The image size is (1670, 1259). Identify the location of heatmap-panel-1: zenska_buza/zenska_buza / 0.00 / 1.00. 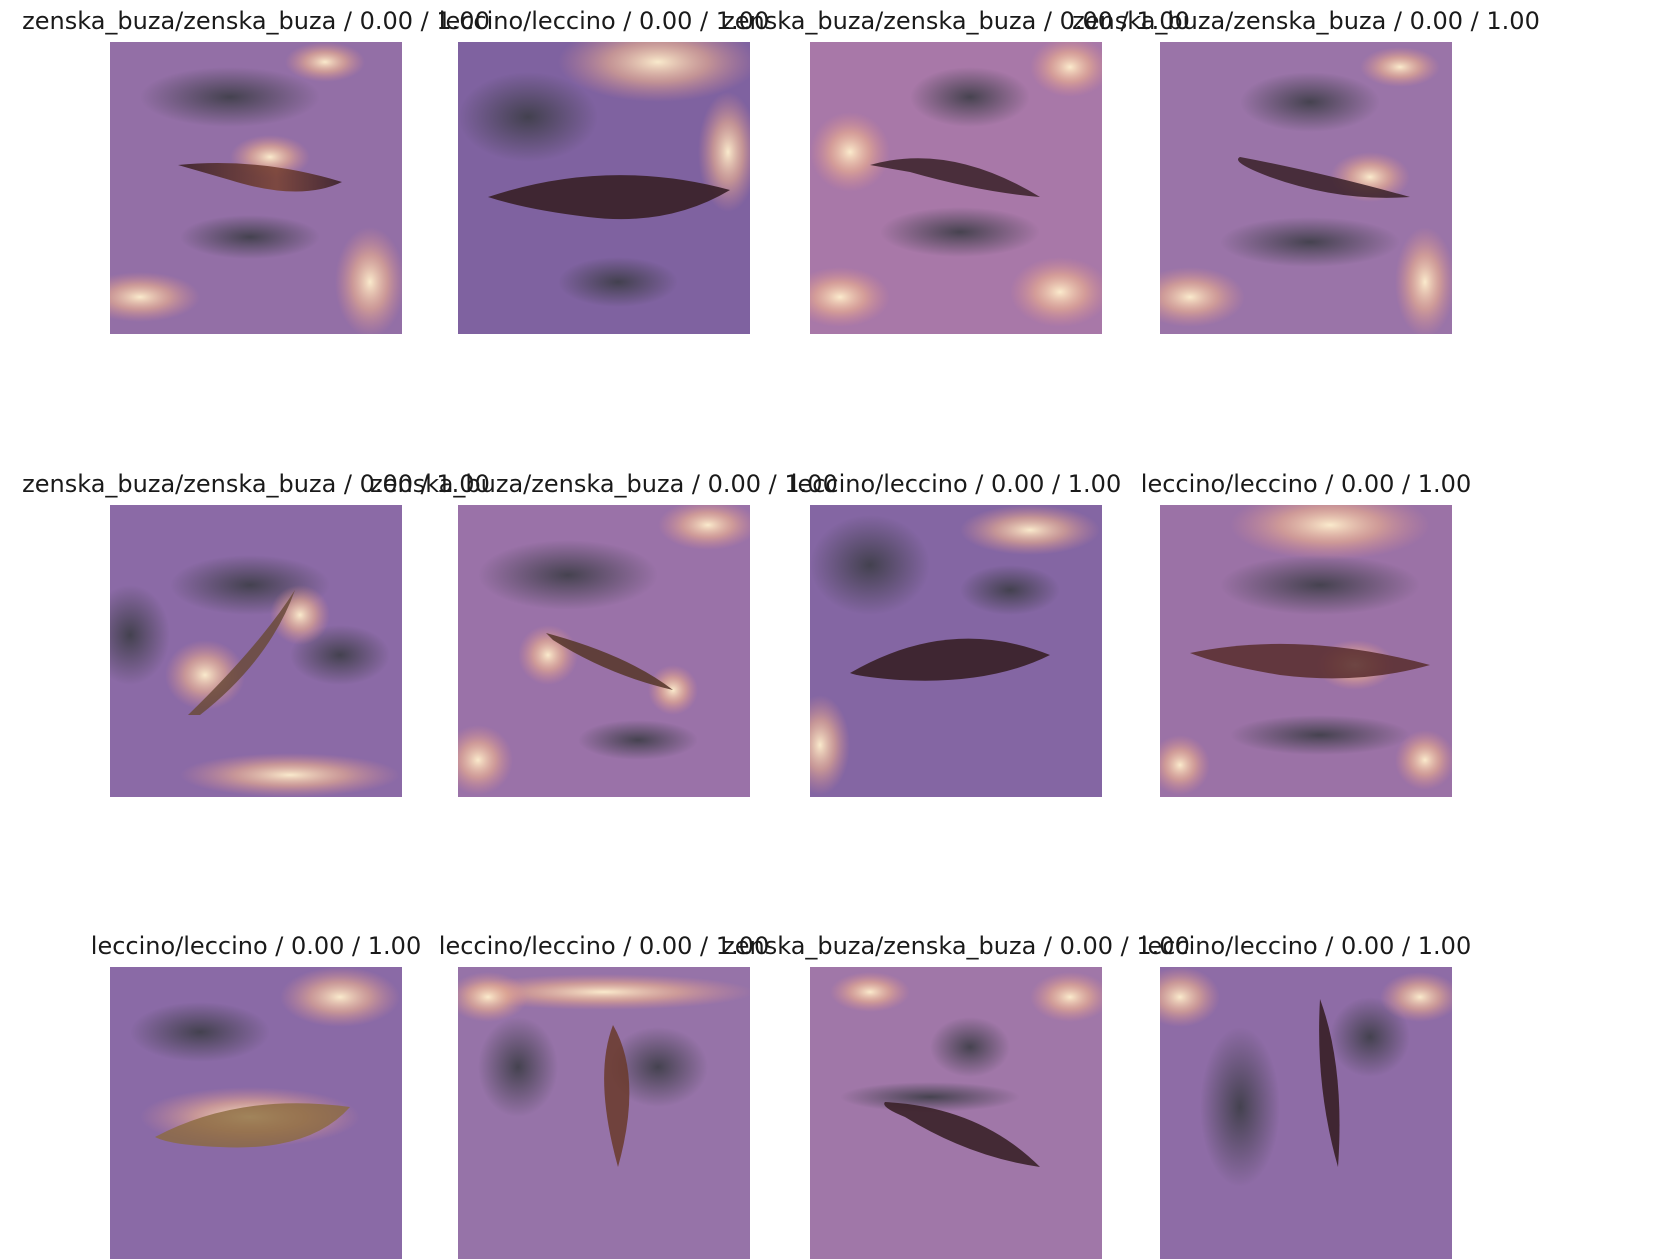
(256, 170).